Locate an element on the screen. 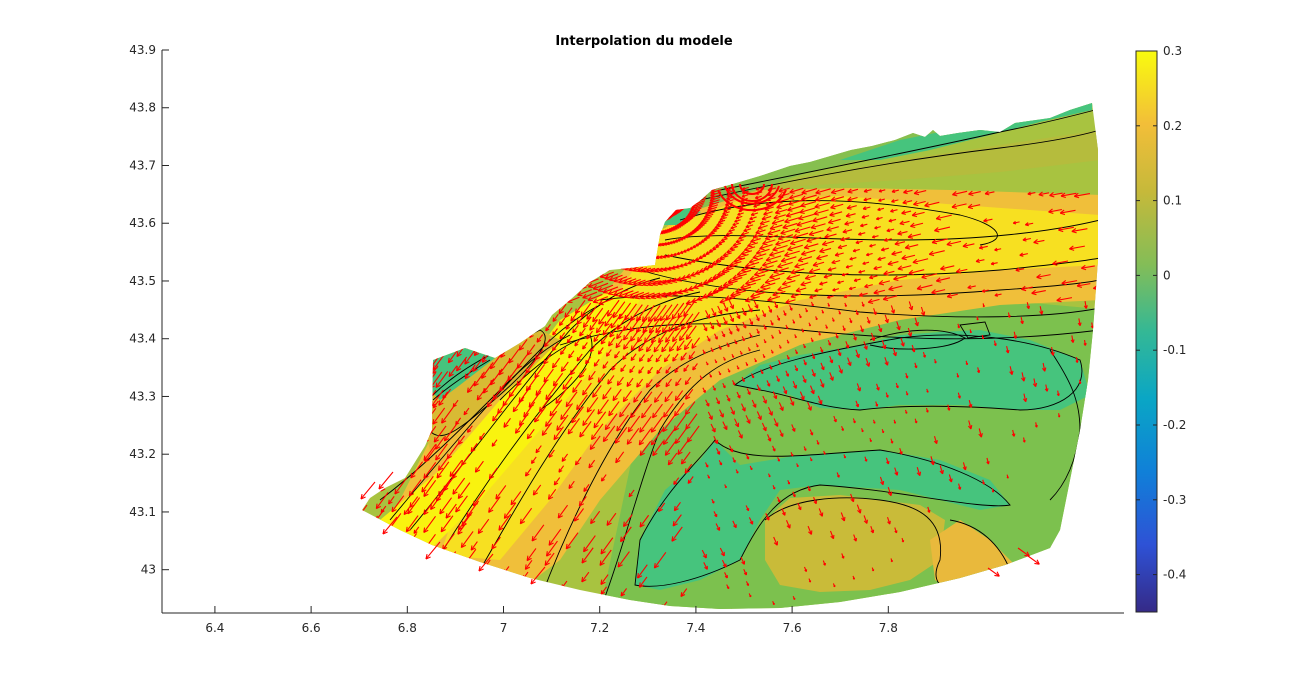 This screenshot has width=1301, height=689. x-tick-label: 7.8 is located at coordinates (888, 628).